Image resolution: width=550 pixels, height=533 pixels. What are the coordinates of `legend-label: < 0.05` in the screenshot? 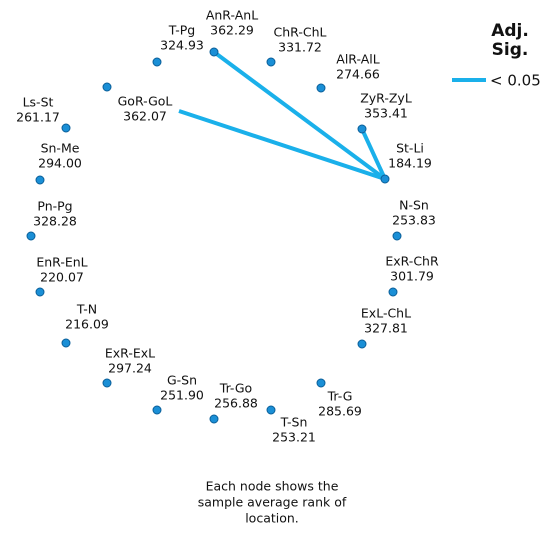 It's located at (515, 81).